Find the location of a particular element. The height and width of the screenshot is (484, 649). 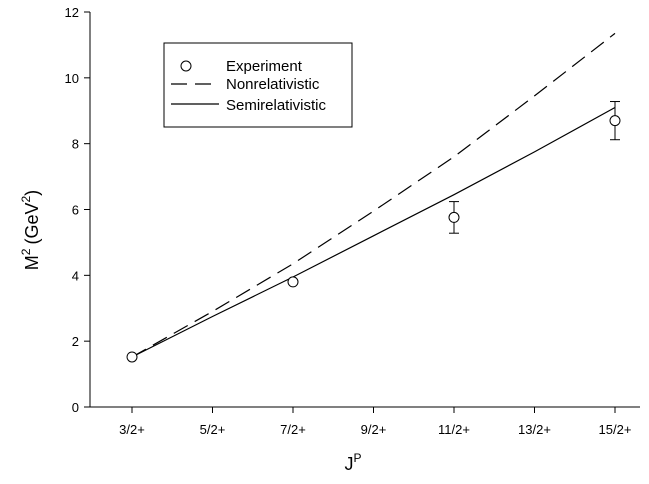

y-axis-title: M2(GeV2) is located at coordinates (30, 230).